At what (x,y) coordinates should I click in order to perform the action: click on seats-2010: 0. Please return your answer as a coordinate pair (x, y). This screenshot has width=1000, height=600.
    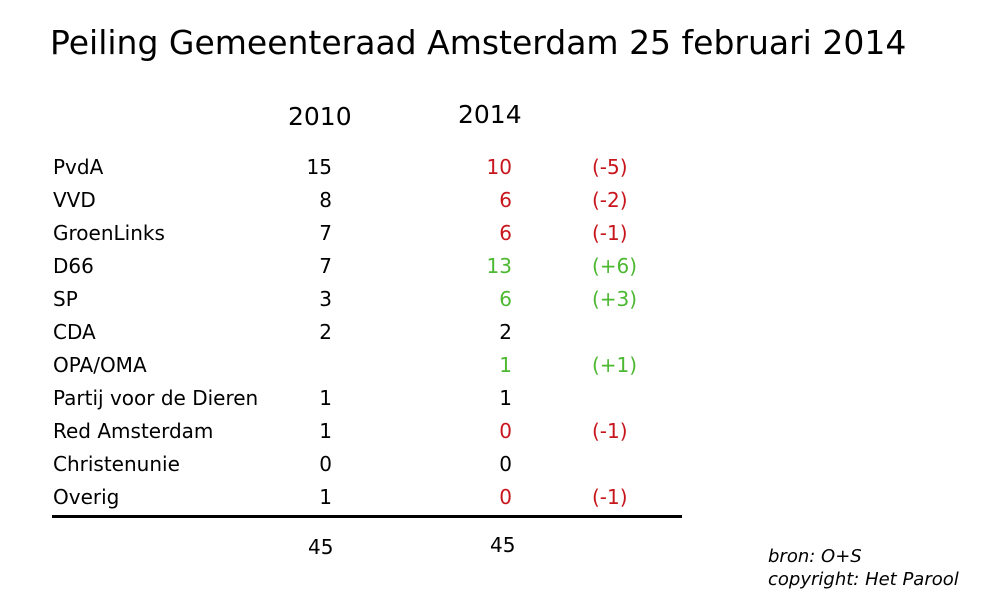
    Looking at the image, I should click on (325, 464).